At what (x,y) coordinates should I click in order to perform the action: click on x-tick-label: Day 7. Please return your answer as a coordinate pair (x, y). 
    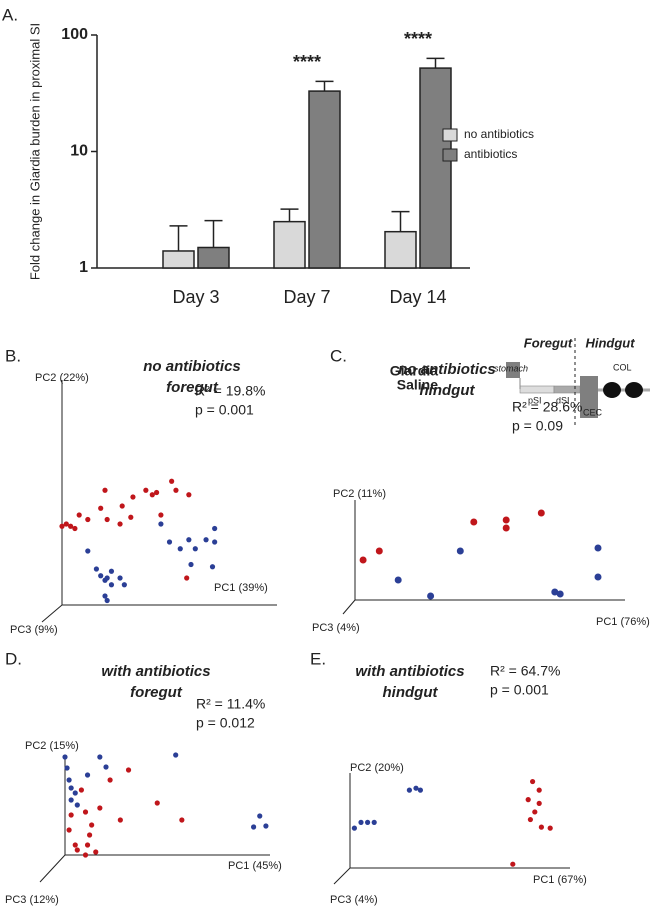
    Looking at the image, I should click on (306, 297).